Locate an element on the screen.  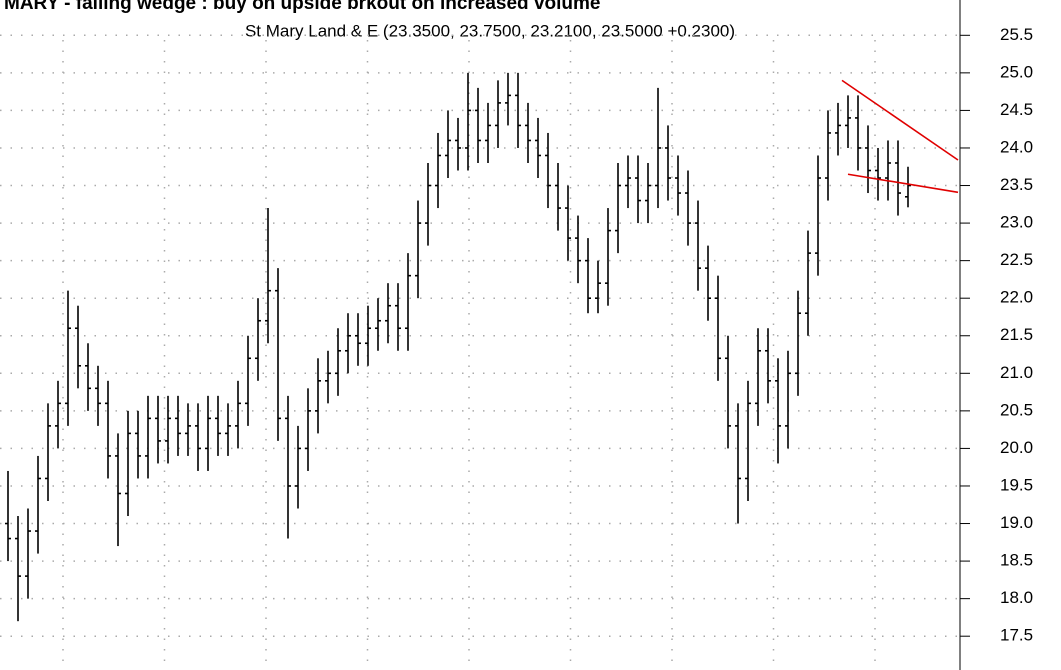
y-tick-label: 24.0 is located at coordinates (1016, 146).